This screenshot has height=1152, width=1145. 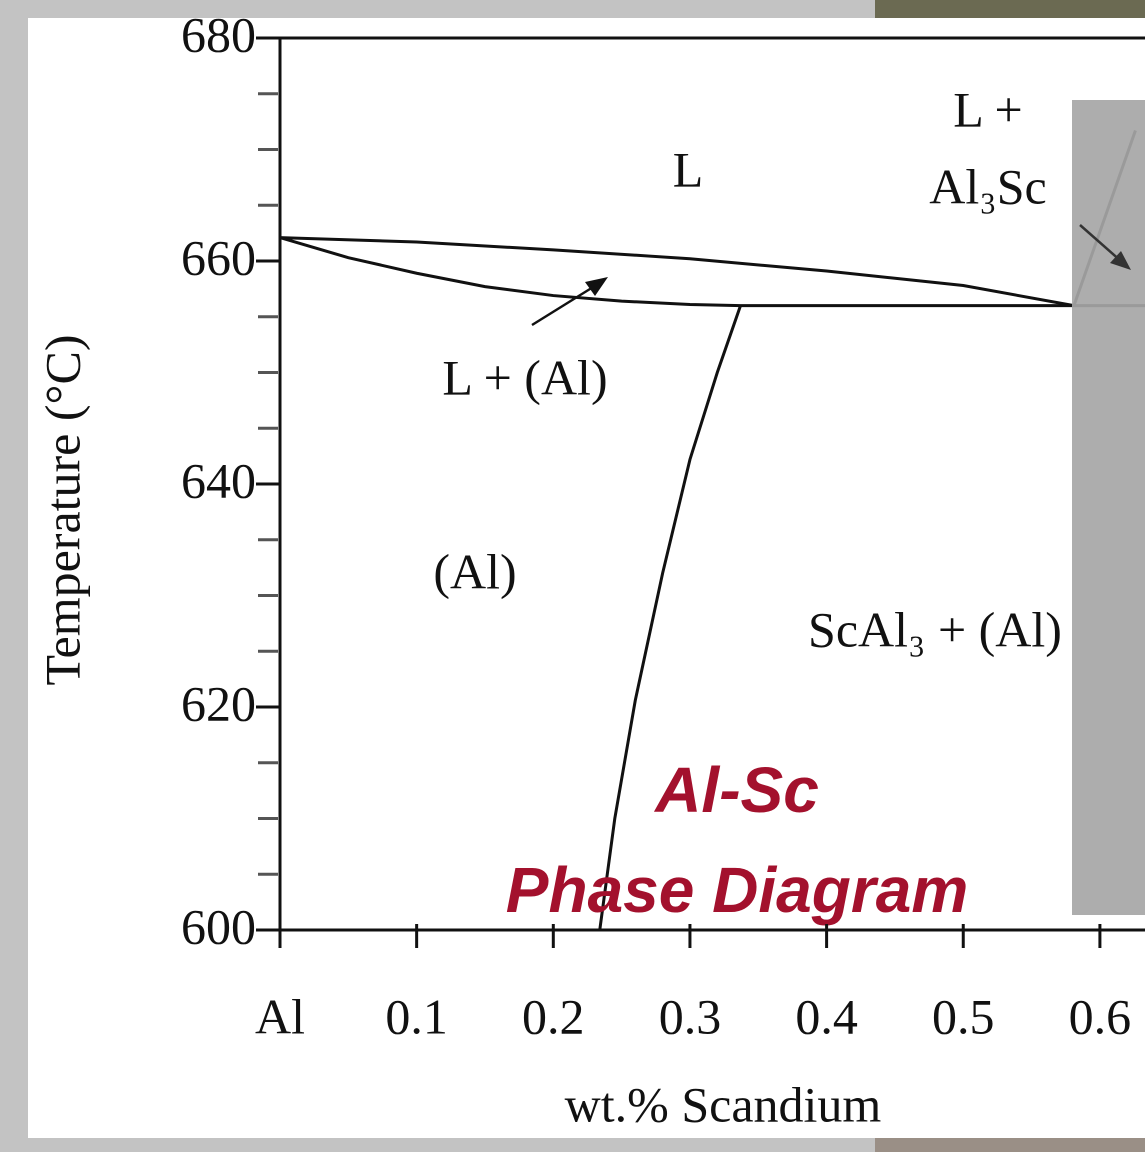 What do you see at coordinates (688, 169) in the screenshot?
I see `phase-label: L` at bounding box center [688, 169].